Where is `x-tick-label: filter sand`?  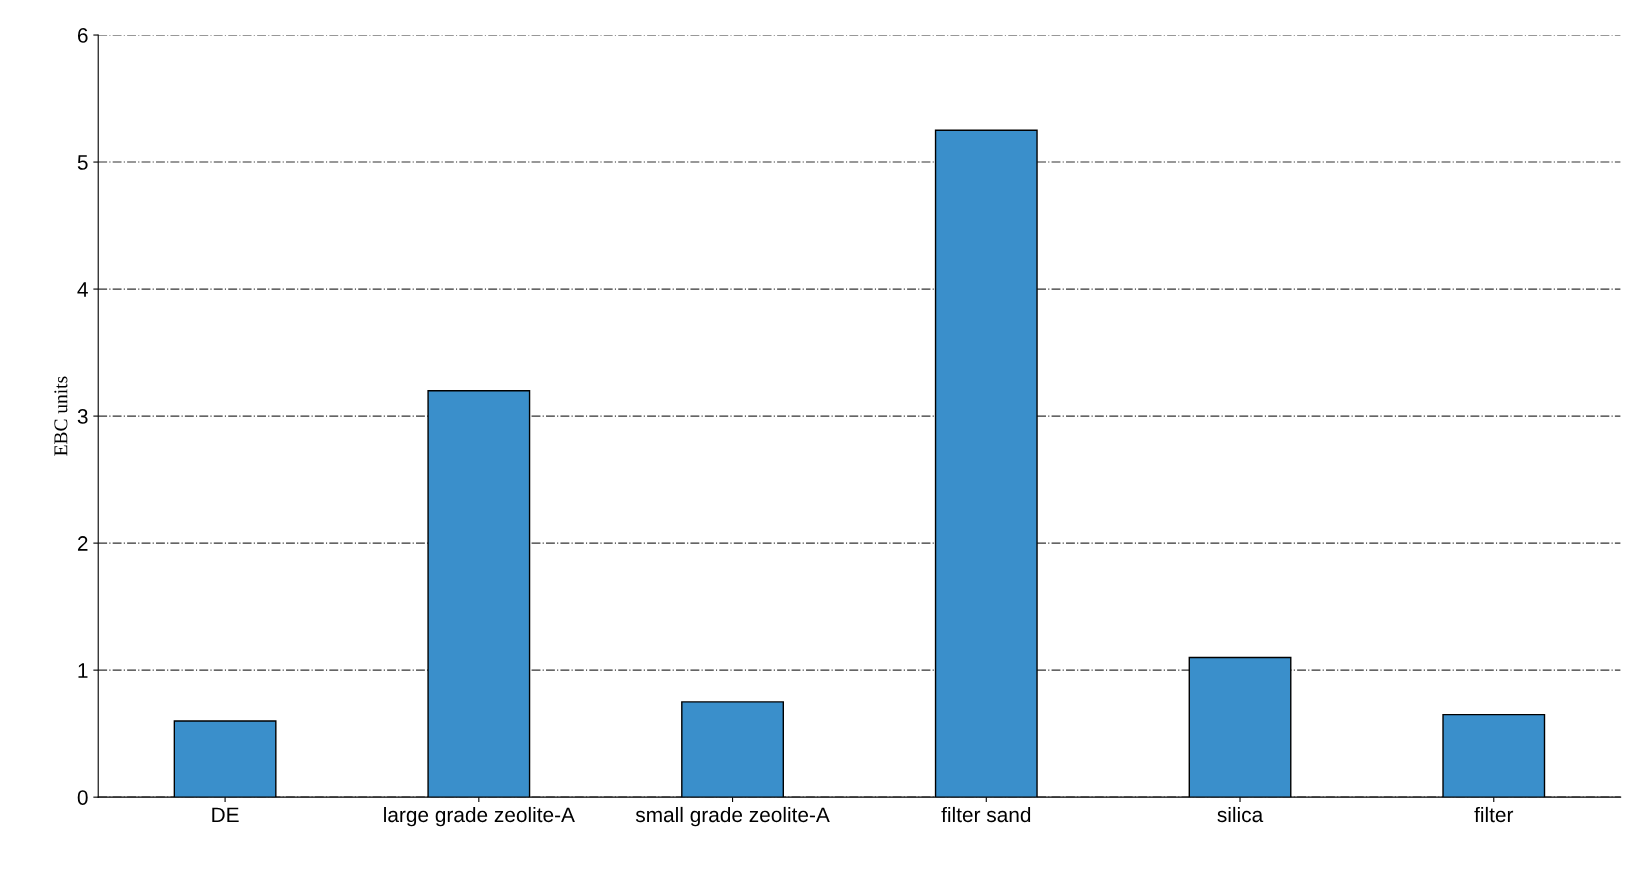 x-tick-label: filter sand is located at coordinates (986, 814).